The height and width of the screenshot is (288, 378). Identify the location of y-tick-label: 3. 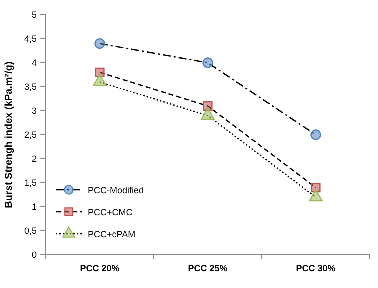
(34, 111).